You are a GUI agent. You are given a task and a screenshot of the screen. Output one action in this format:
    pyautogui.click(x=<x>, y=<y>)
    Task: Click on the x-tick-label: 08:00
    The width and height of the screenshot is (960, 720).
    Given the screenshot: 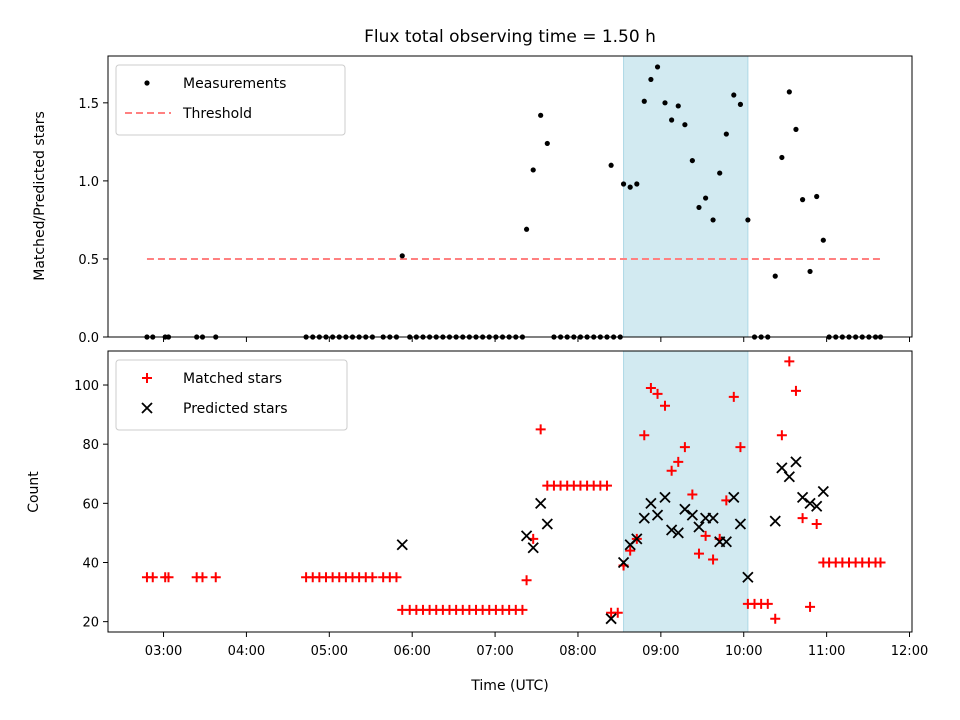 What is the action you would take?
    pyautogui.click(x=577, y=651)
    